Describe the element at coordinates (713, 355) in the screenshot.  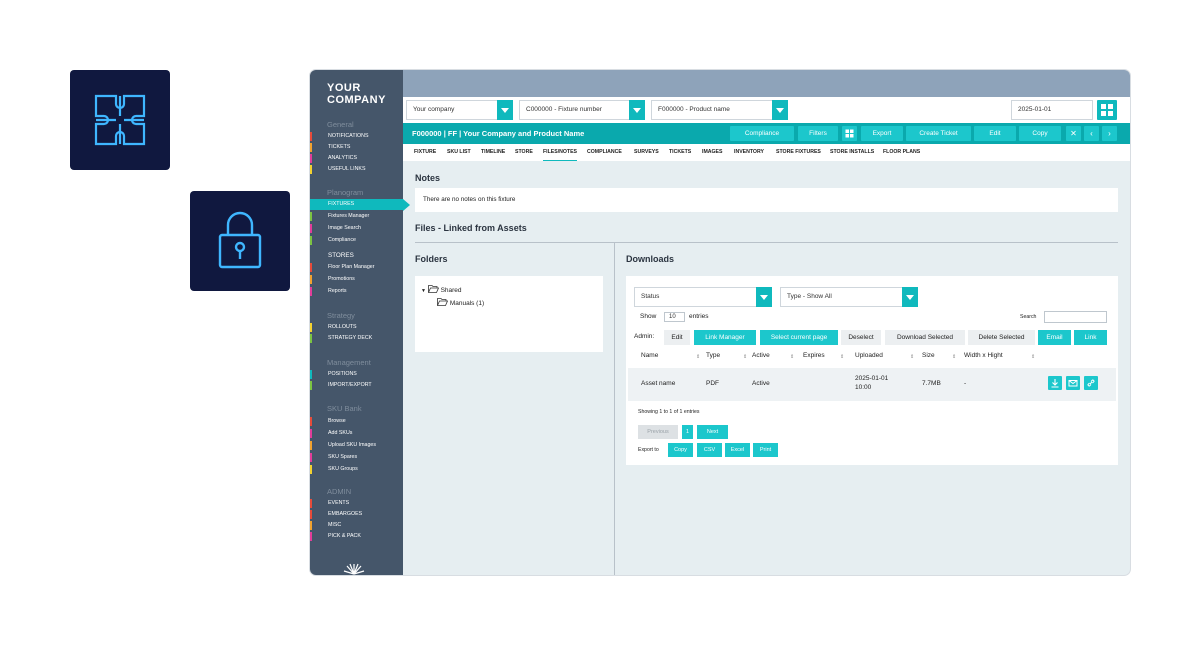
I see `column-header-type: Type` at that location.